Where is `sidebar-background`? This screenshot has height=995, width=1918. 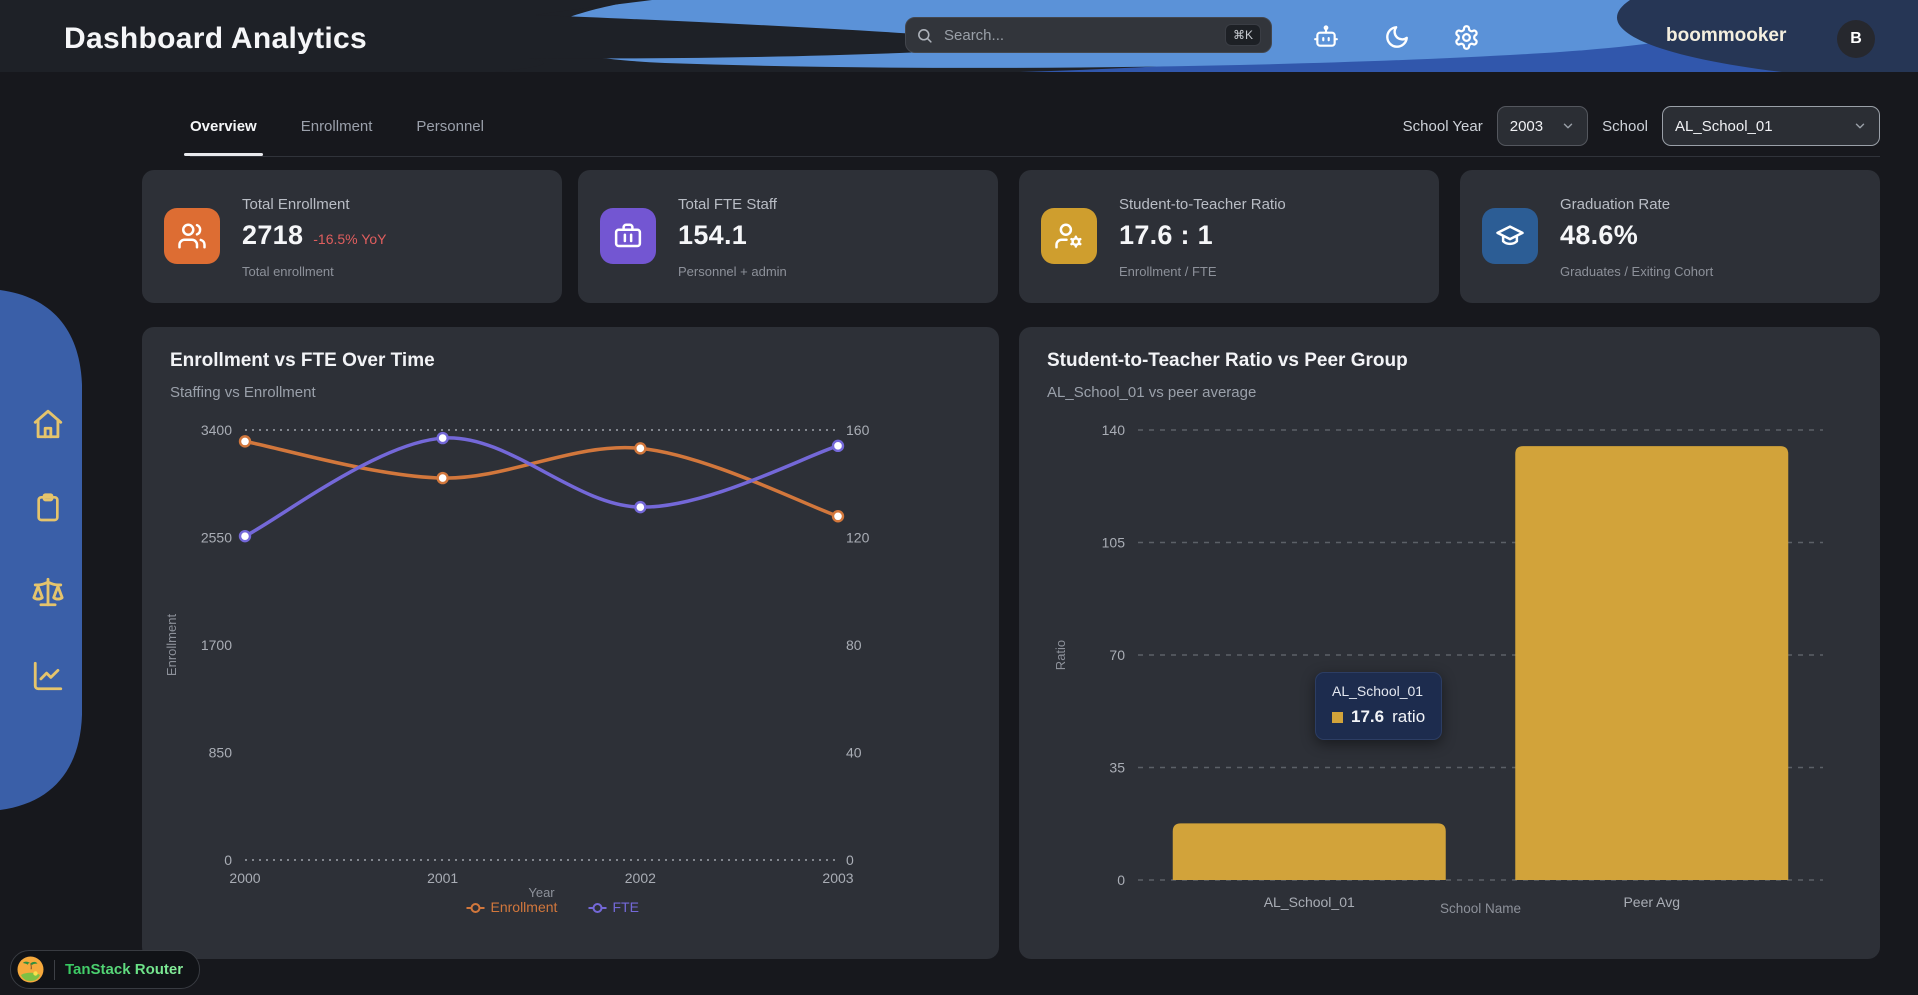 sidebar-background is located at coordinates (41, 550).